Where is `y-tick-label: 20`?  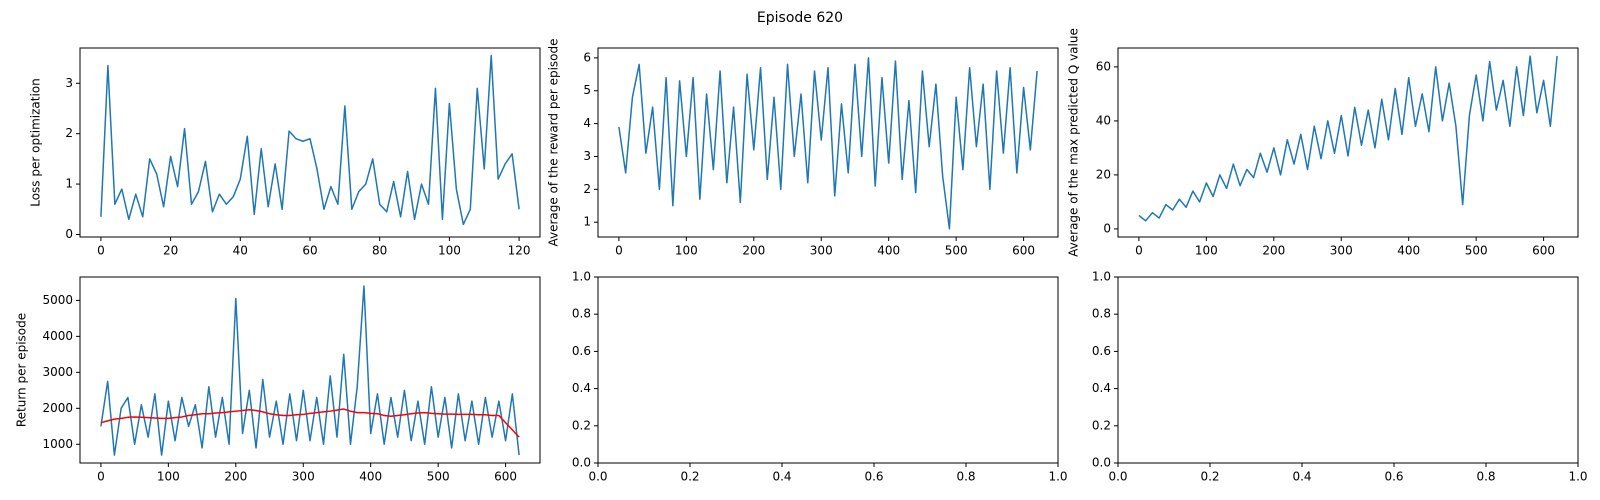
y-tick-label: 20 is located at coordinates (1103, 174).